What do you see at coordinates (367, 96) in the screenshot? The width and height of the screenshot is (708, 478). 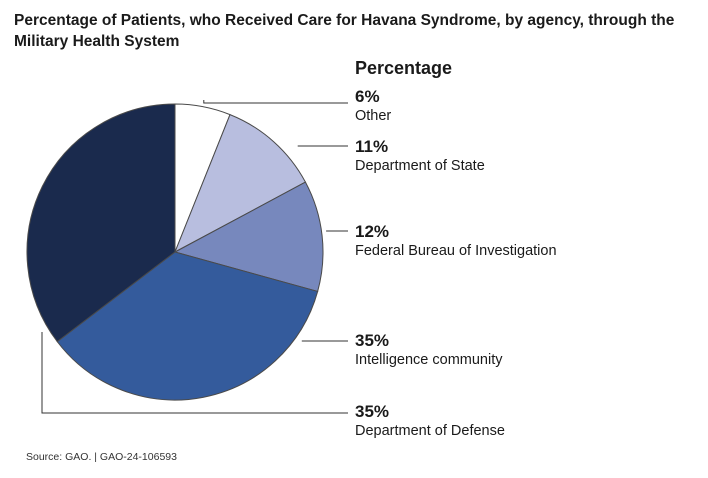 I see `slice-value-label: 6%` at bounding box center [367, 96].